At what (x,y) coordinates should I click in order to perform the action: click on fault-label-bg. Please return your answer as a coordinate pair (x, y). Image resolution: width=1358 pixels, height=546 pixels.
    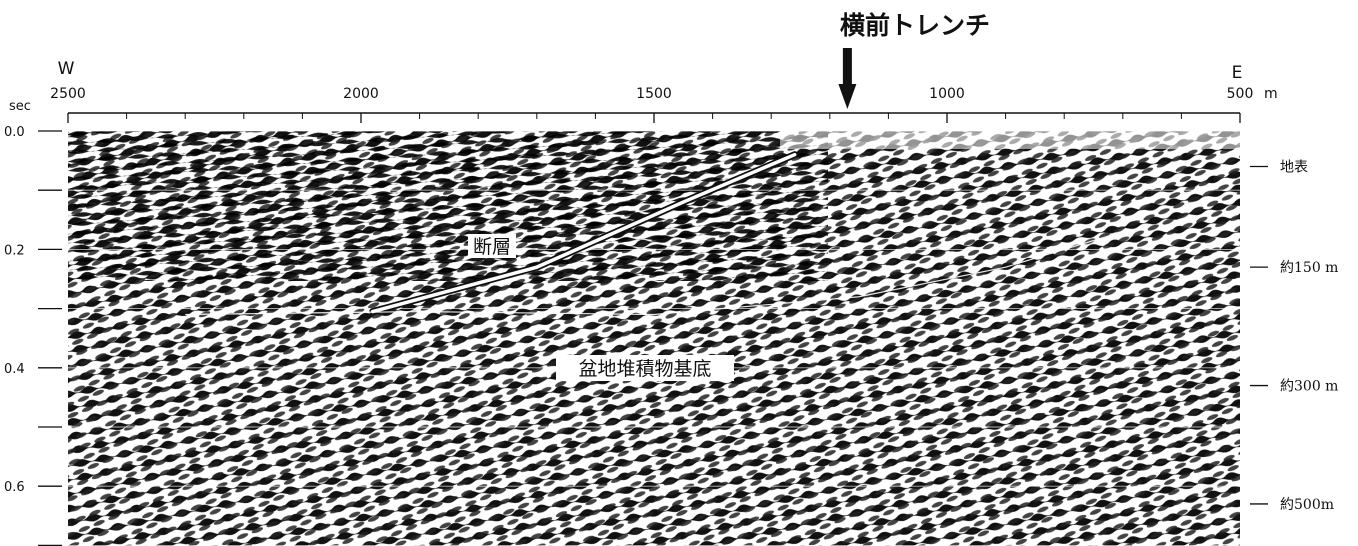
    Looking at the image, I should click on (492, 246).